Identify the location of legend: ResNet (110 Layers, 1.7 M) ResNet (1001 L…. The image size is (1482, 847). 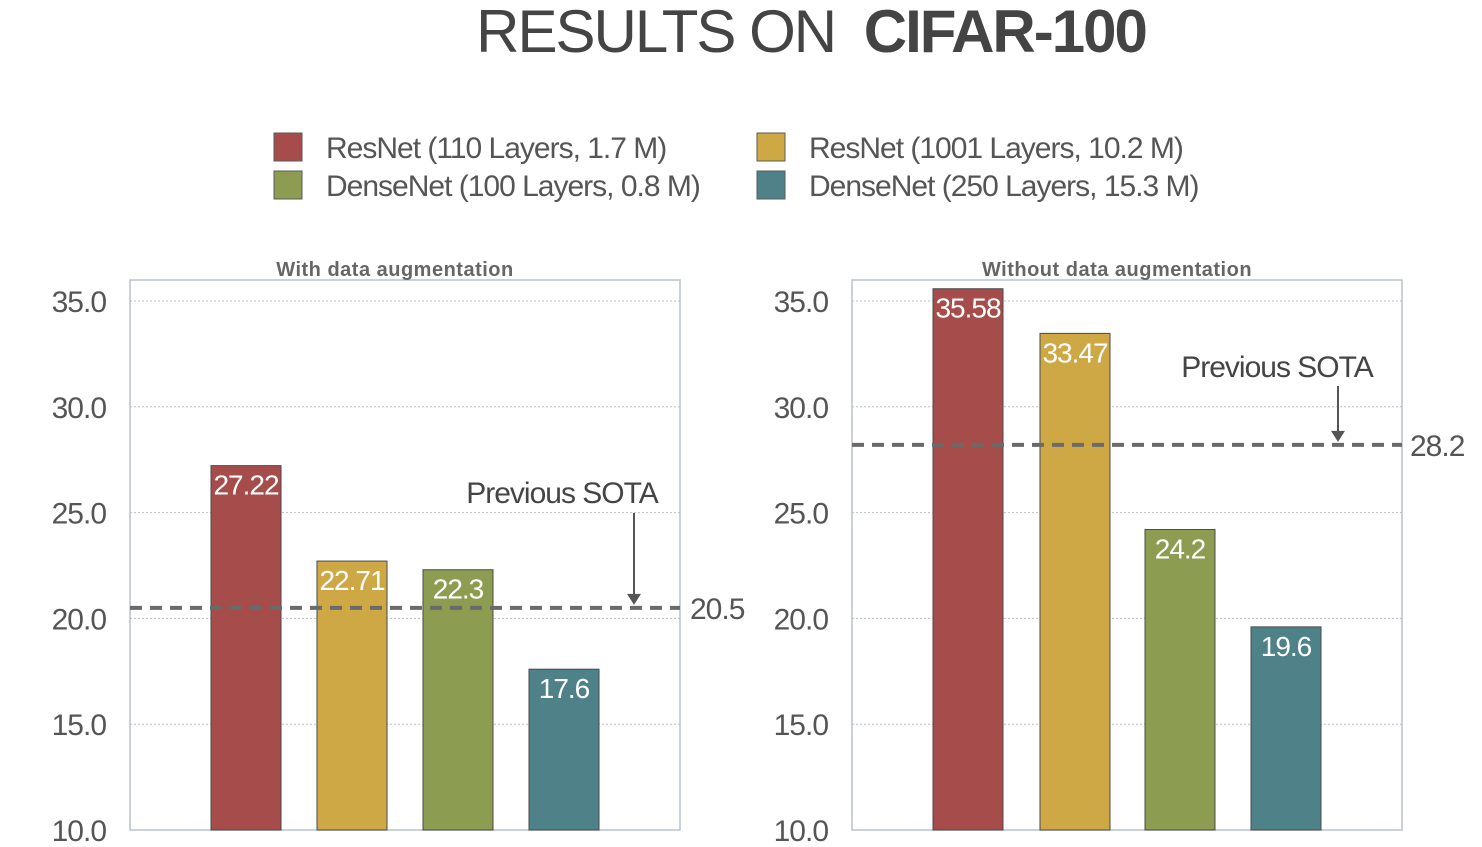
(736, 167).